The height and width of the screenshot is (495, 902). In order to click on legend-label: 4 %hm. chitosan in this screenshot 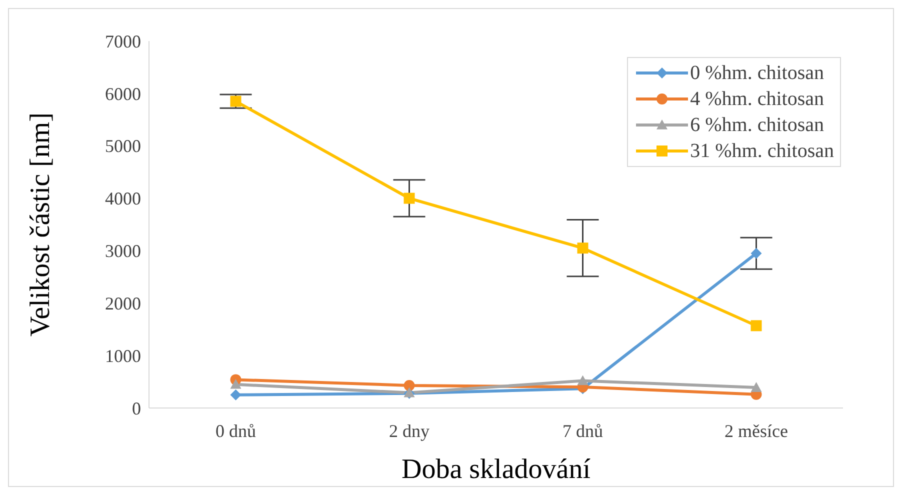, I will do `click(757, 99)`.